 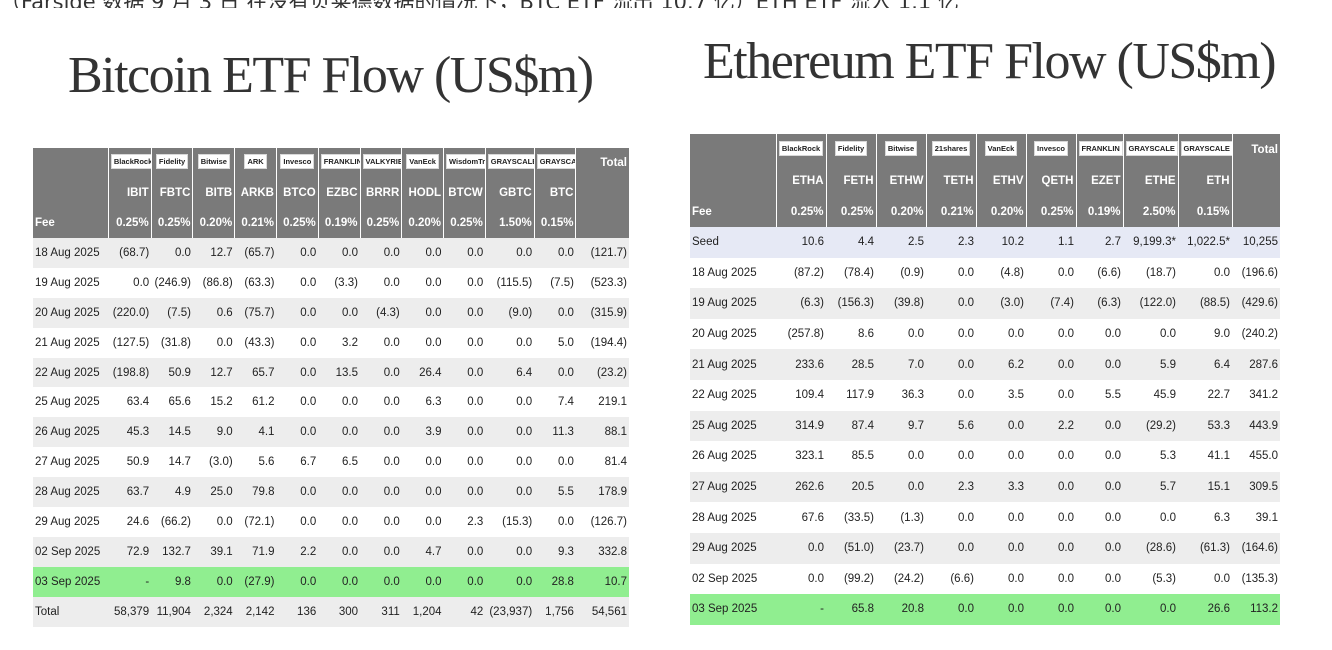 I want to click on flow-cell: (164.6), so click(x=1256, y=548).